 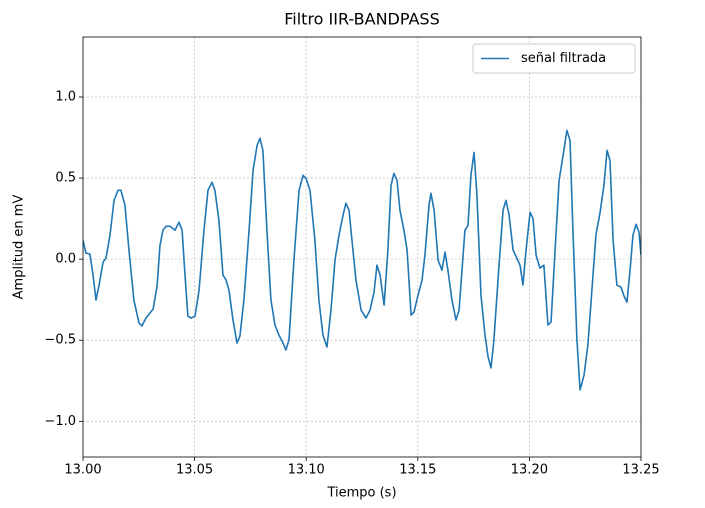 What do you see at coordinates (529, 470) in the screenshot?
I see `x-tick-label: 13.20` at bounding box center [529, 470].